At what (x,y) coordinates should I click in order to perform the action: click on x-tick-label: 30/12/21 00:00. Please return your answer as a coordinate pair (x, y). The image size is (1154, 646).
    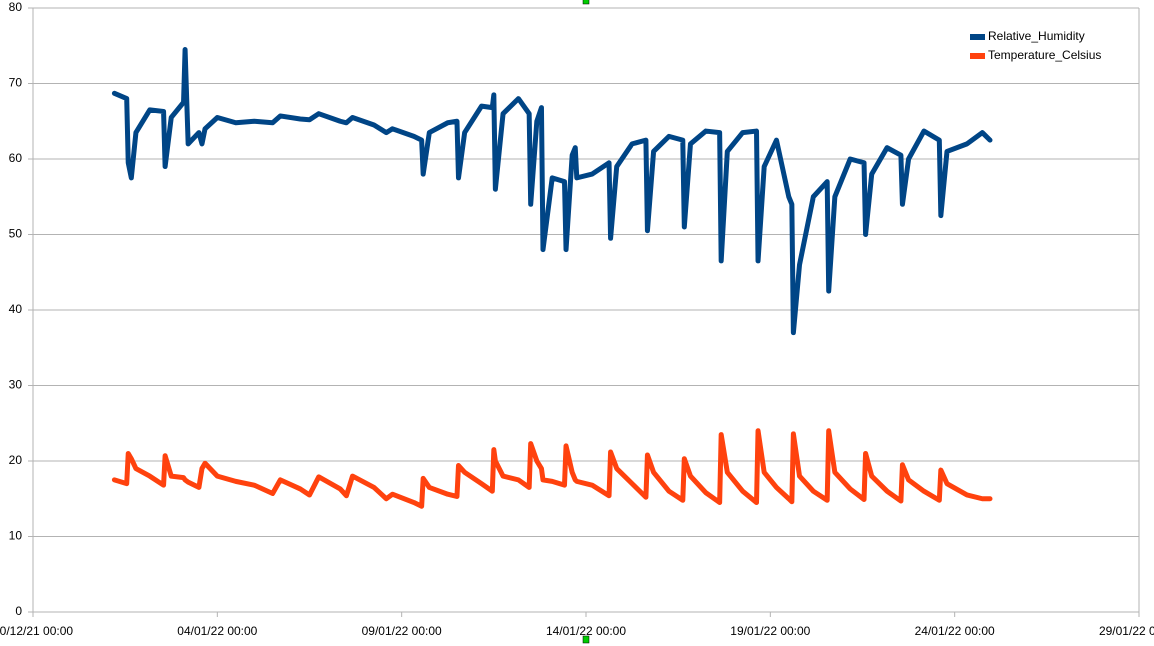
    Looking at the image, I should click on (36, 631).